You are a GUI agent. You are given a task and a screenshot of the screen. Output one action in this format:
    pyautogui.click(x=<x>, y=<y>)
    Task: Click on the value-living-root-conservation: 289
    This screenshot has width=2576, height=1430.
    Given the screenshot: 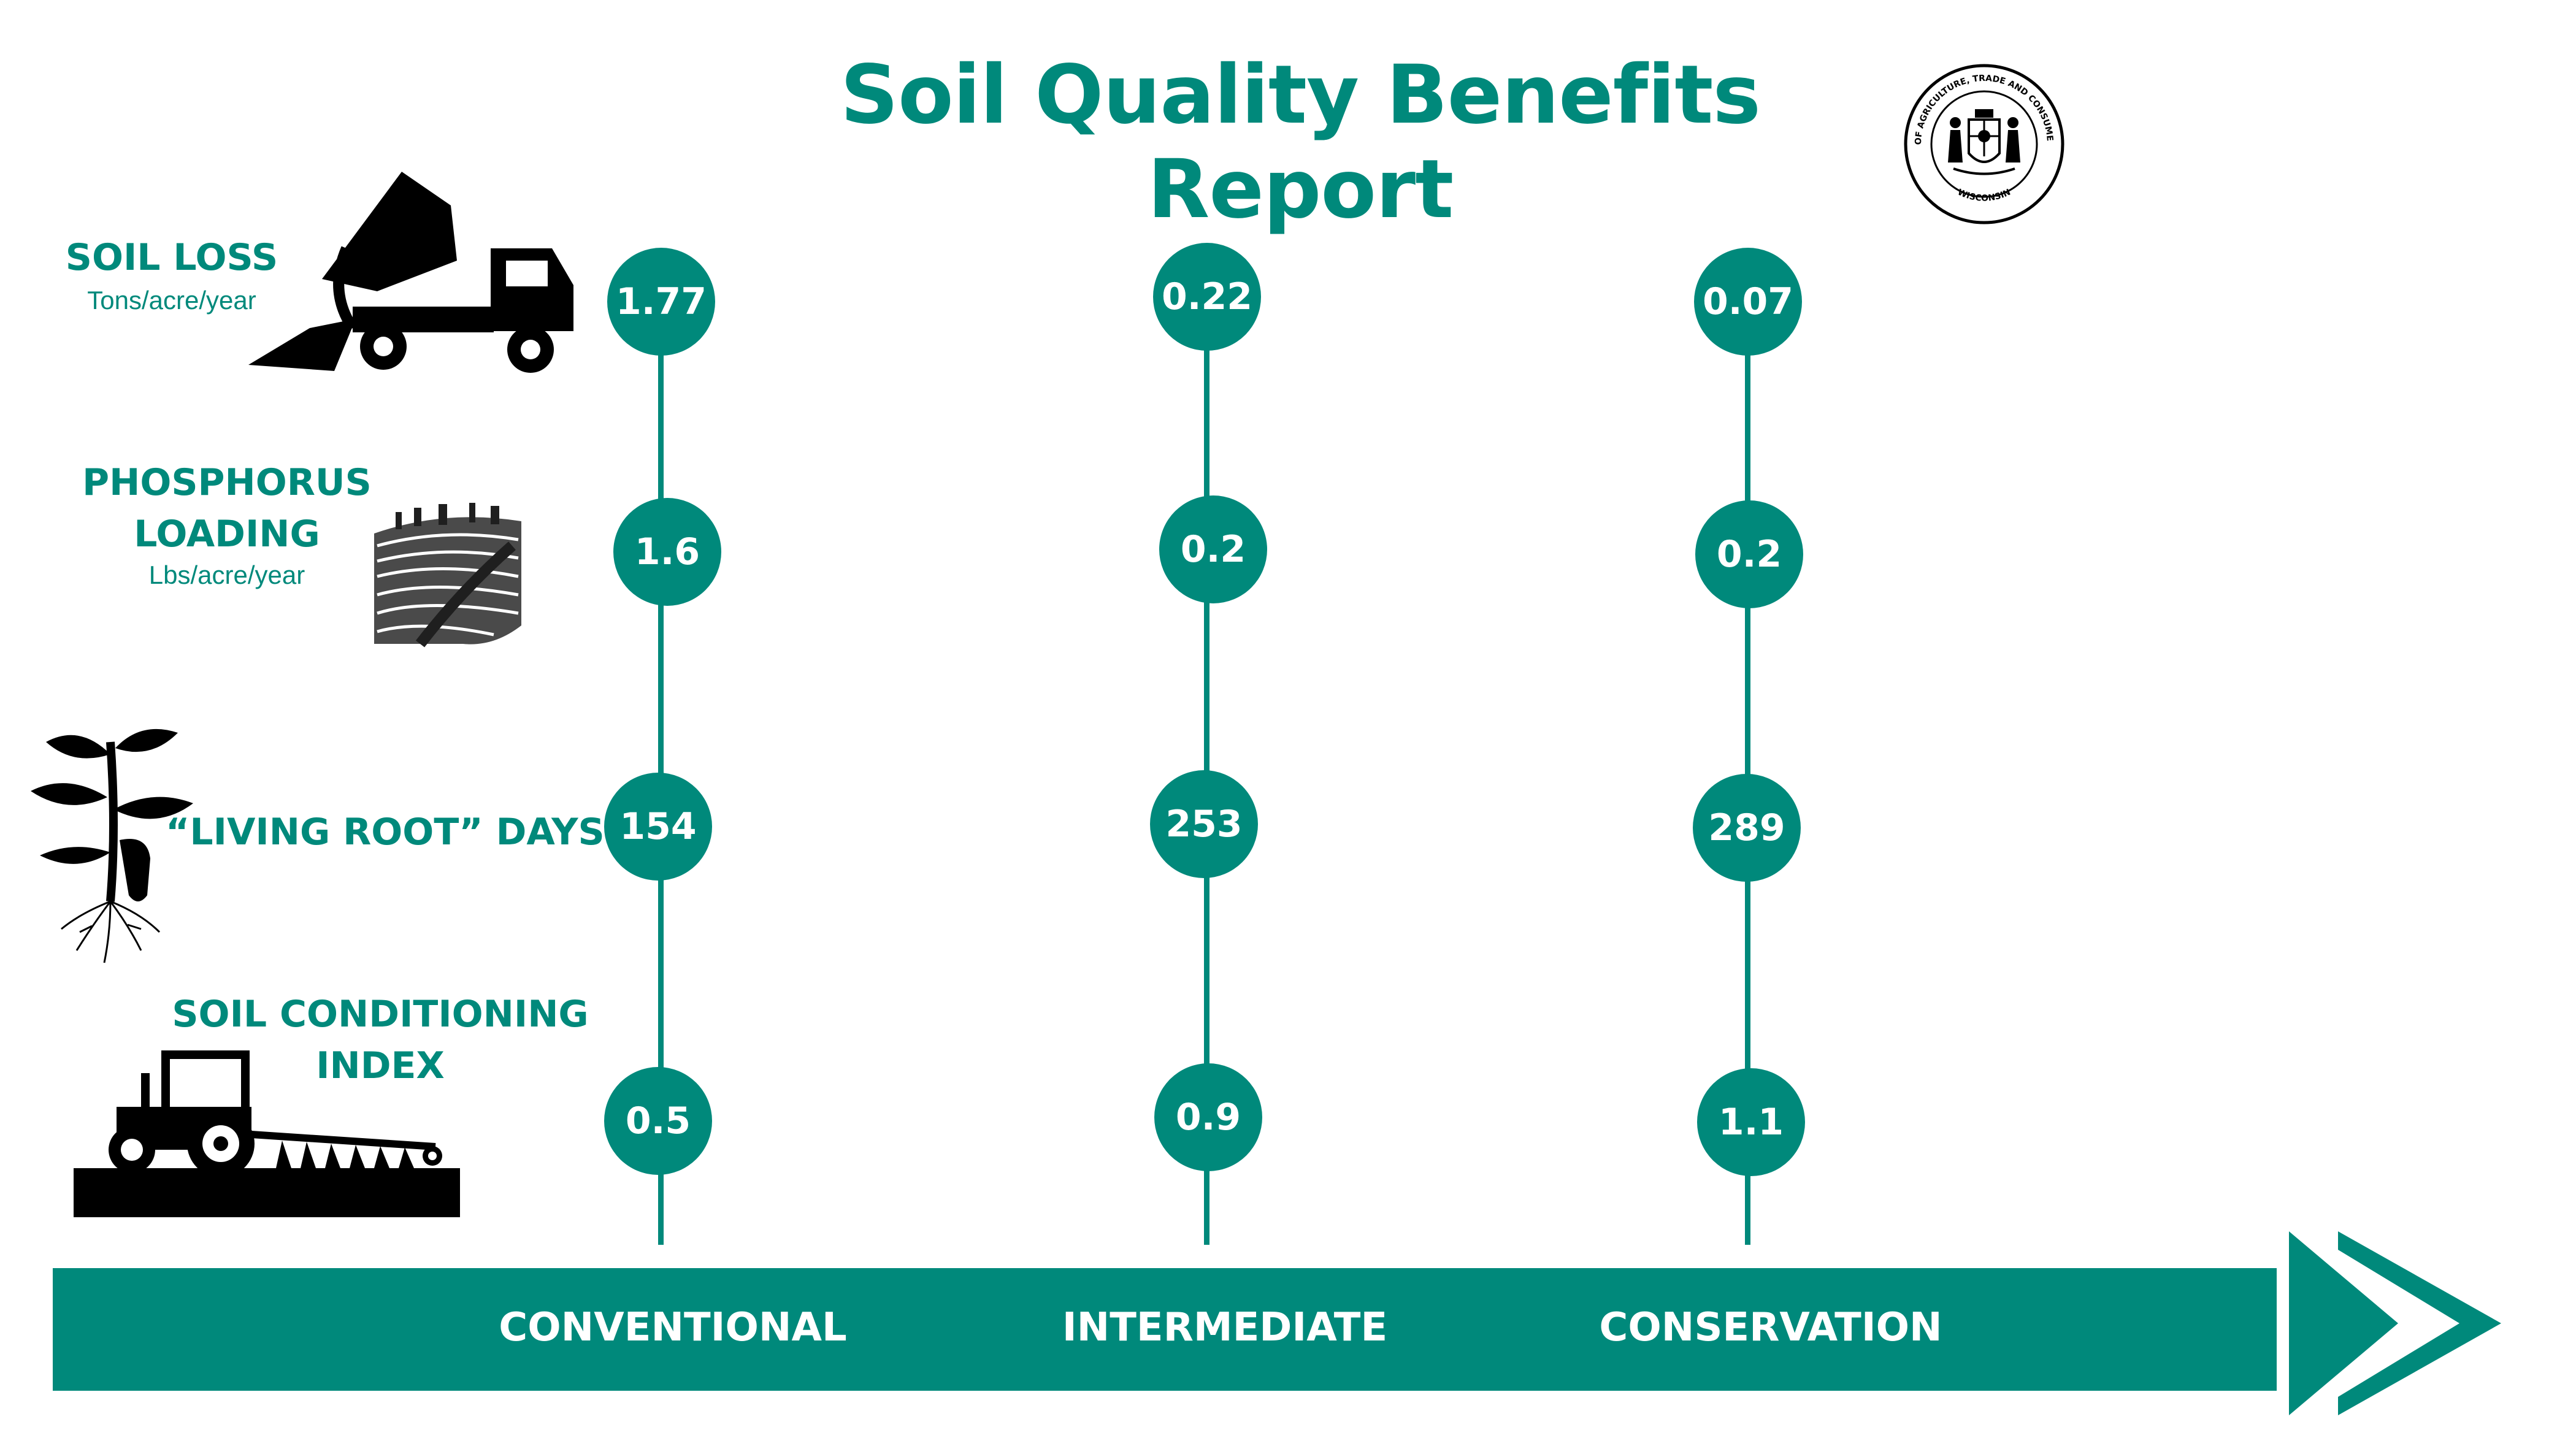 What is the action you would take?
    pyautogui.click(x=1747, y=828)
    